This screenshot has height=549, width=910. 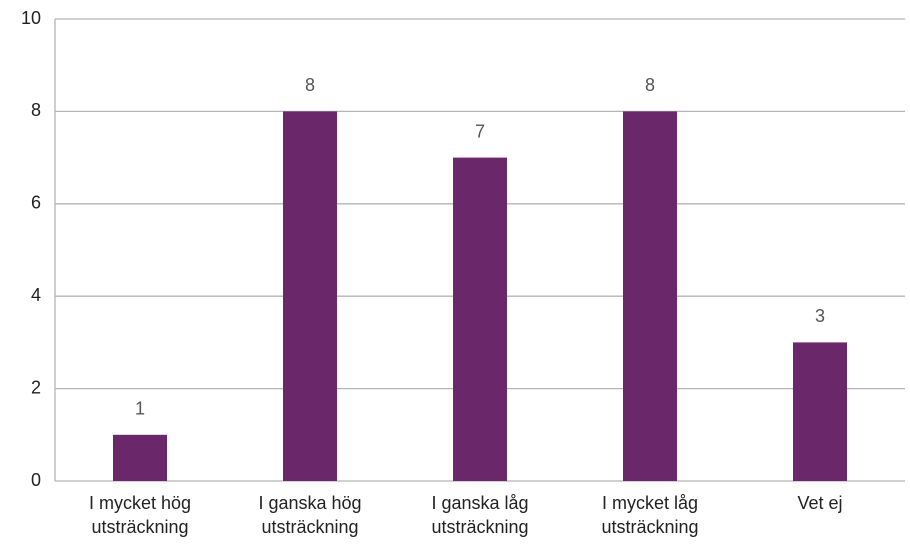 What do you see at coordinates (36, 295) in the screenshot?
I see `y-tick-label: 4` at bounding box center [36, 295].